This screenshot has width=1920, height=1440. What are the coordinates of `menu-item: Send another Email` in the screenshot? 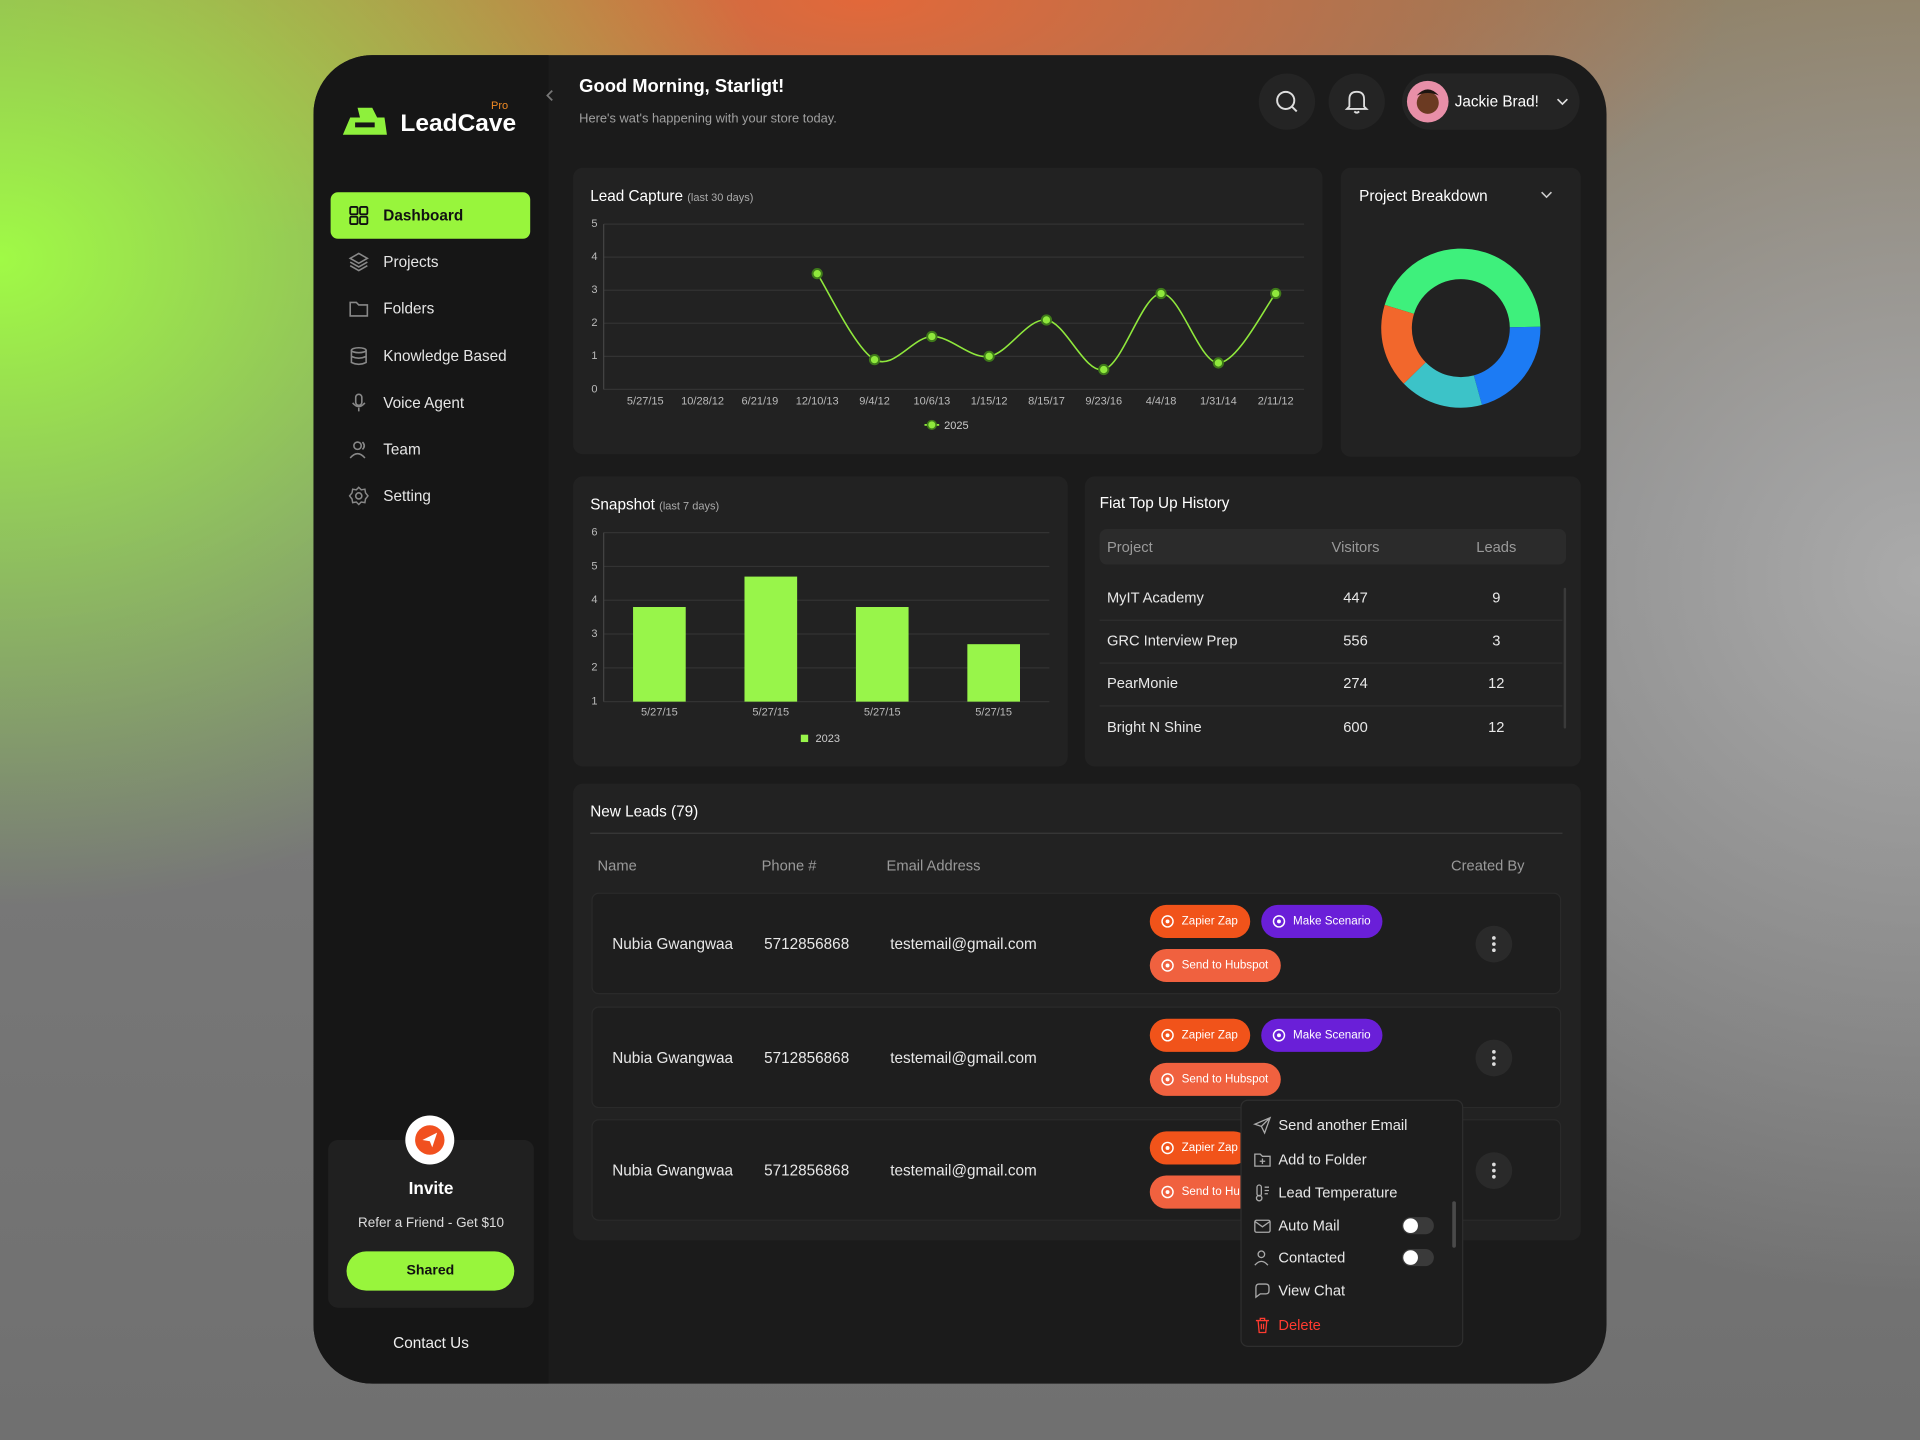 It's located at (1343, 1125).